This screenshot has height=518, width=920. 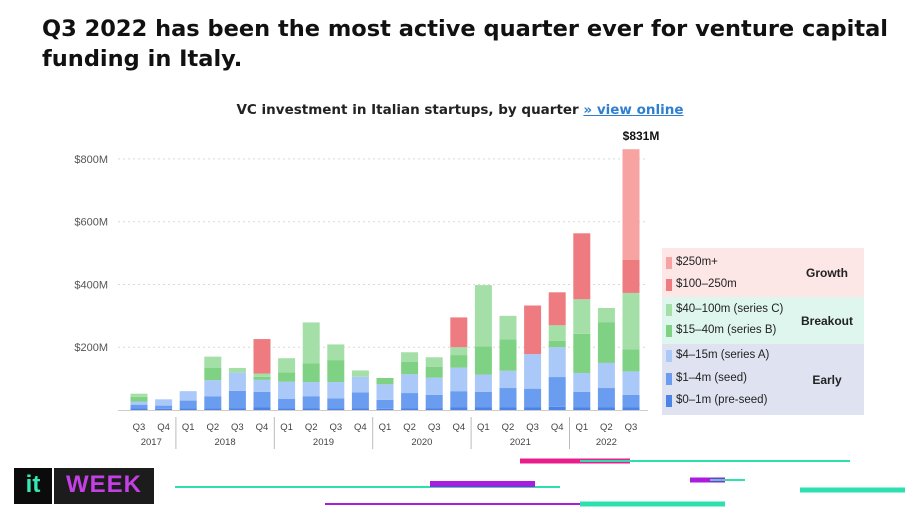 What do you see at coordinates (104, 486) in the screenshot?
I see `logo-week-mark: WEEK` at bounding box center [104, 486].